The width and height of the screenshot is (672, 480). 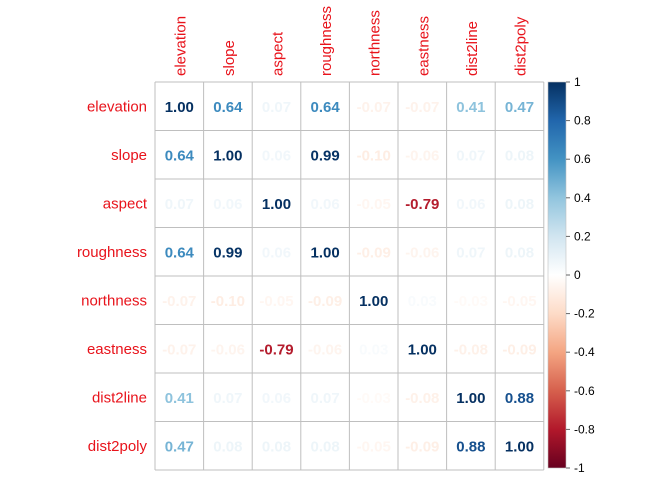 I want to click on legend-tick-label: -0.4, so click(x=584, y=352).